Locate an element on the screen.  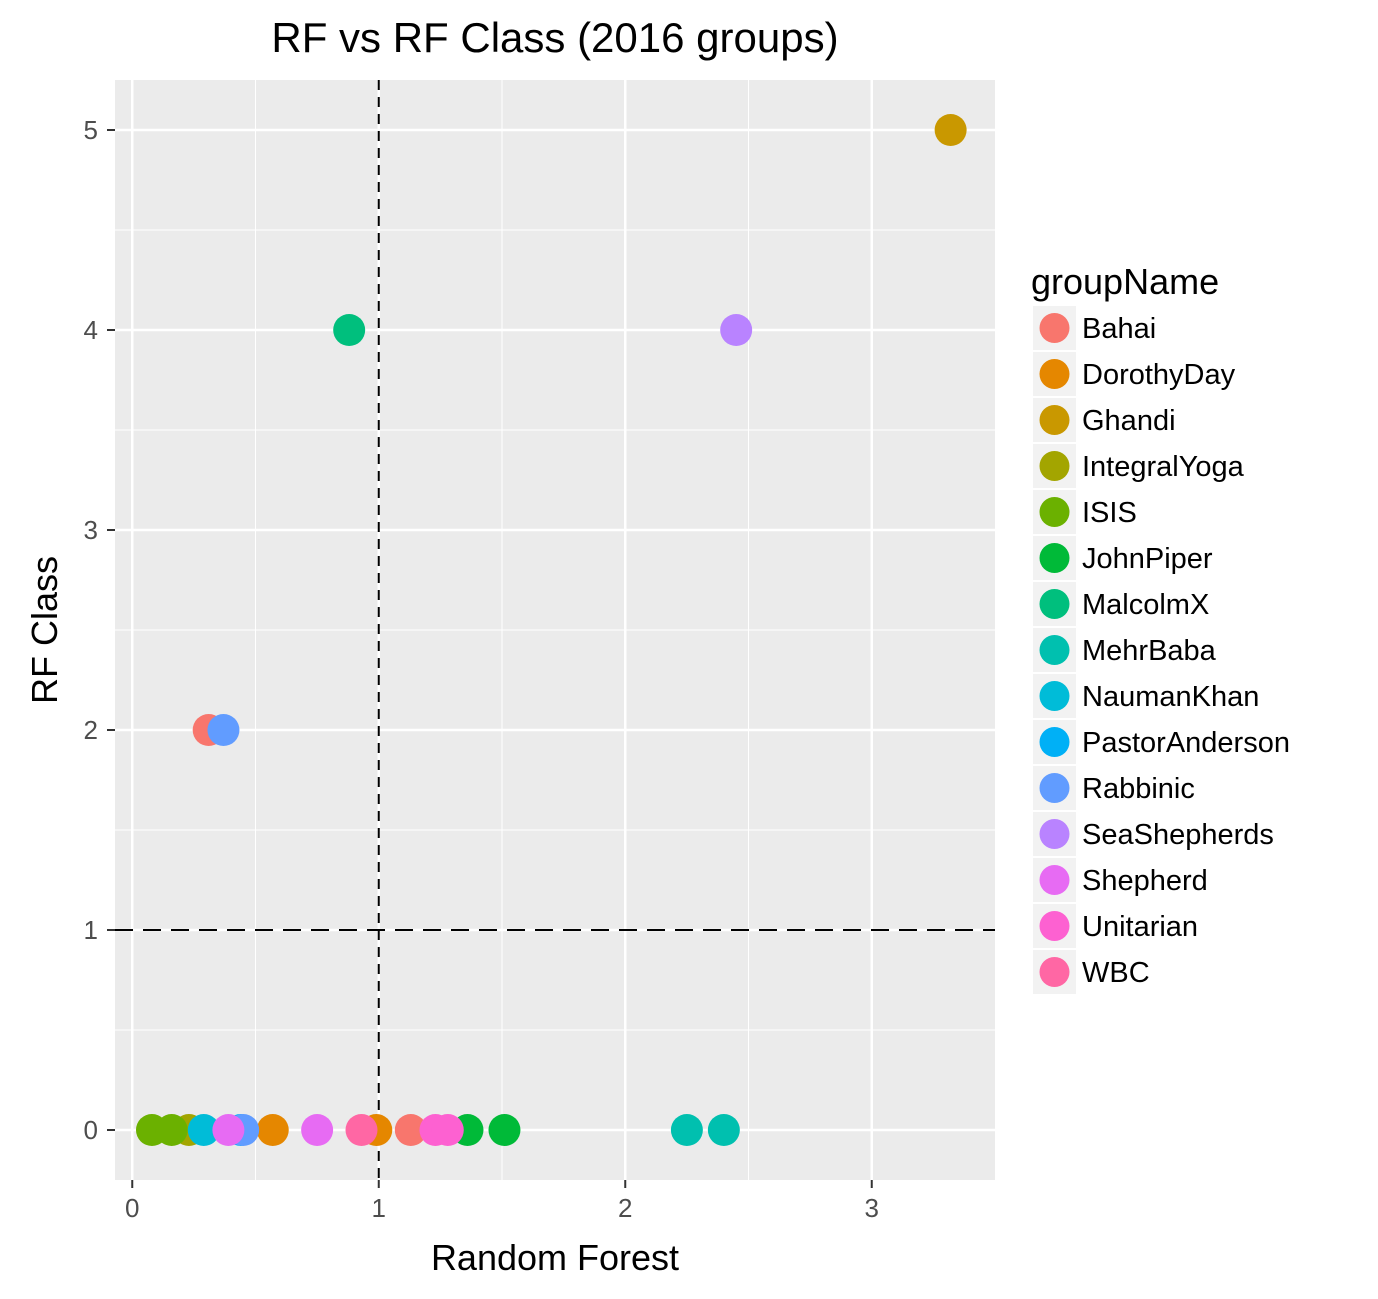
legend-label: Bahai is located at coordinates (1119, 329).